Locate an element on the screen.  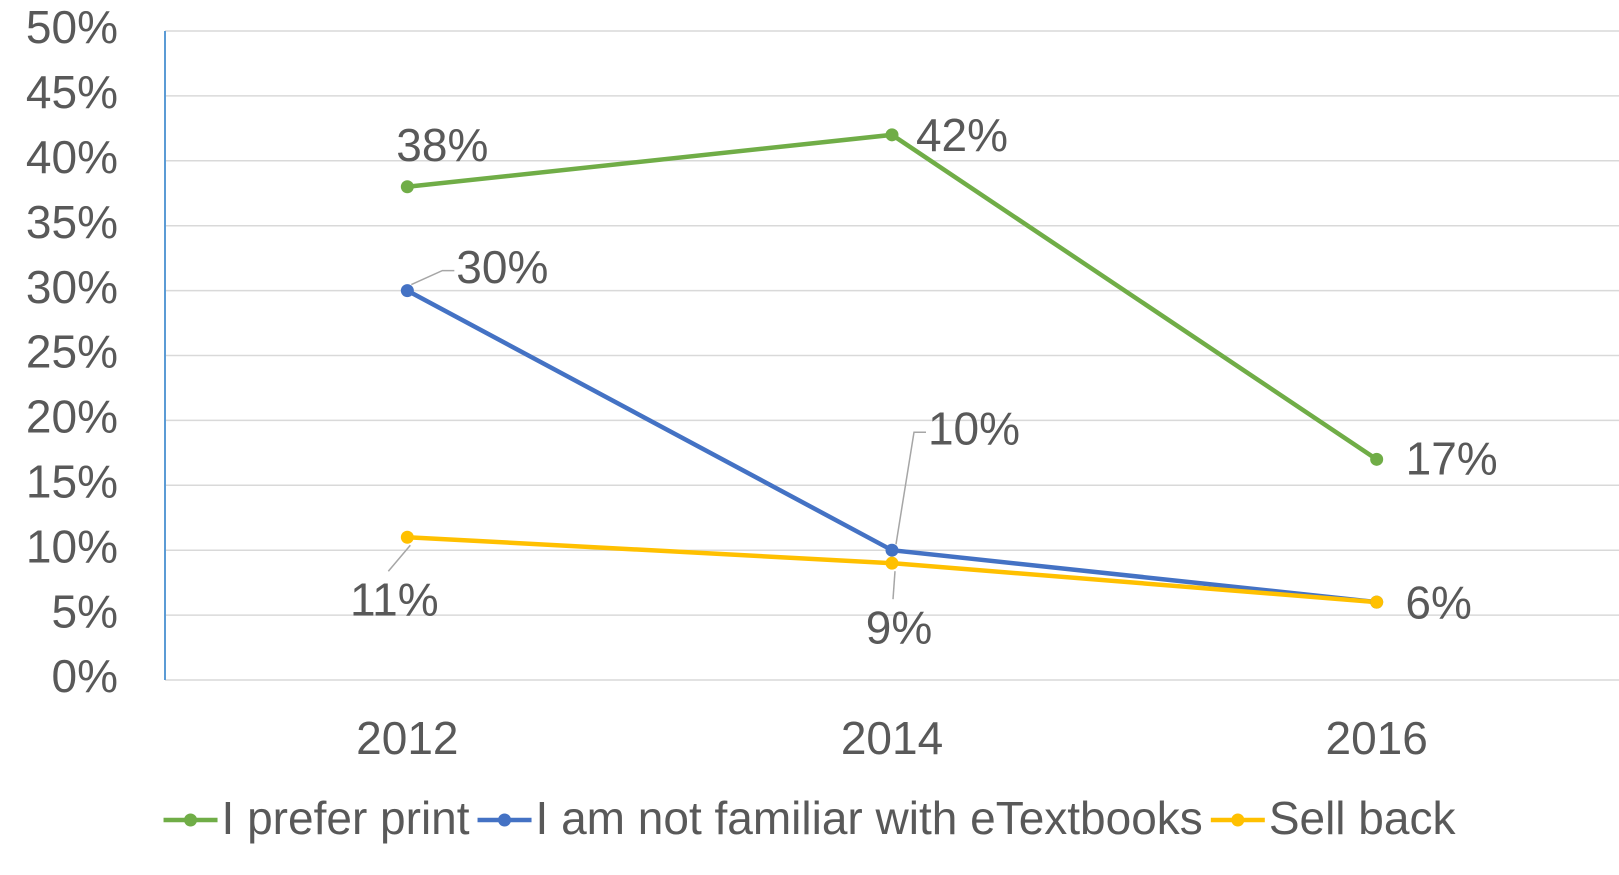
legend-label: I prefer print is located at coordinates (346, 818).